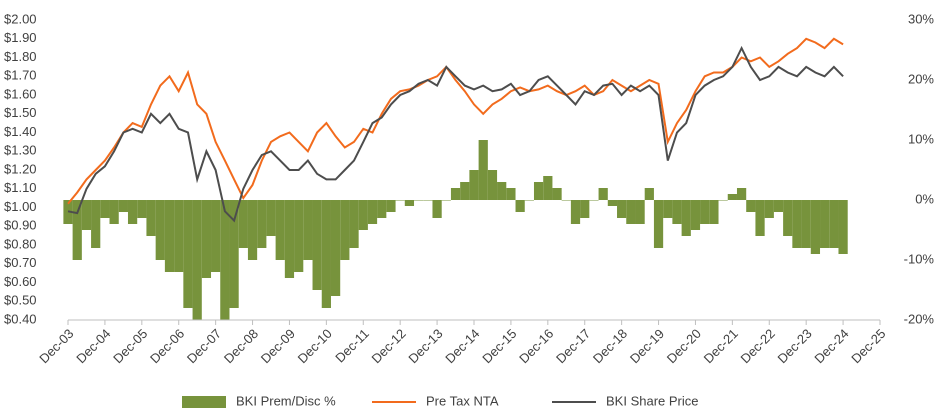 This screenshot has height=416, width=938. Describe the element at coordinates (499, 346) in the screenshot. I see `x-tick-label: Dec-15` at that location.